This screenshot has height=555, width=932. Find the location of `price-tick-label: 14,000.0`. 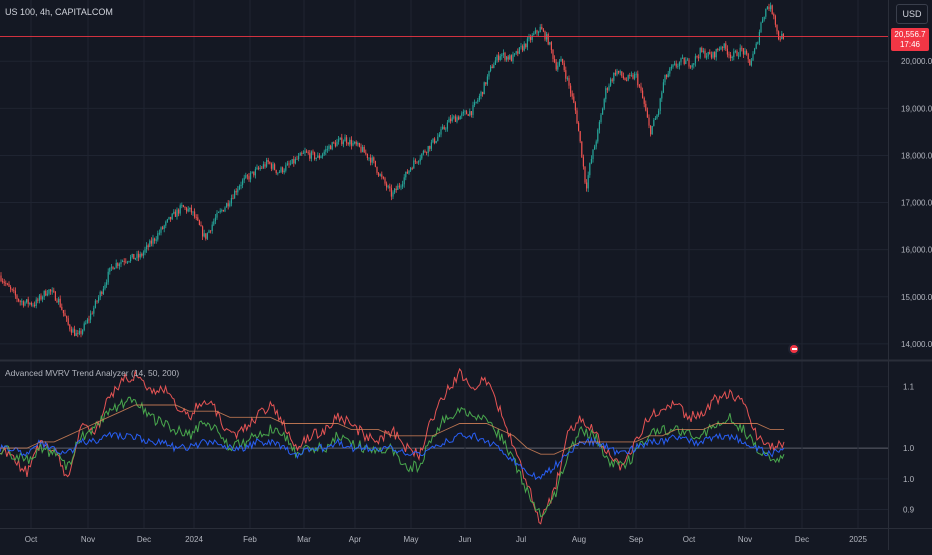

price-tick-label: 14,000.0 is located at coordinates (916, 344).